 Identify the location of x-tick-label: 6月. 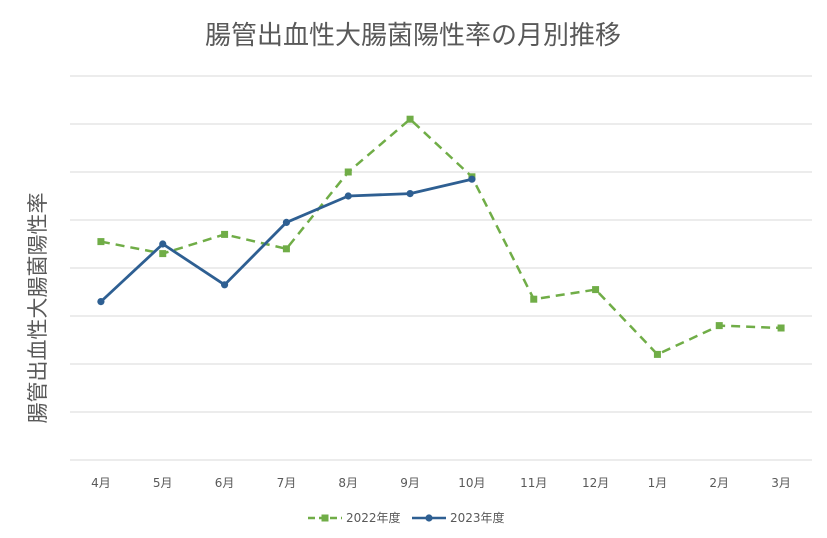
(225, 483).